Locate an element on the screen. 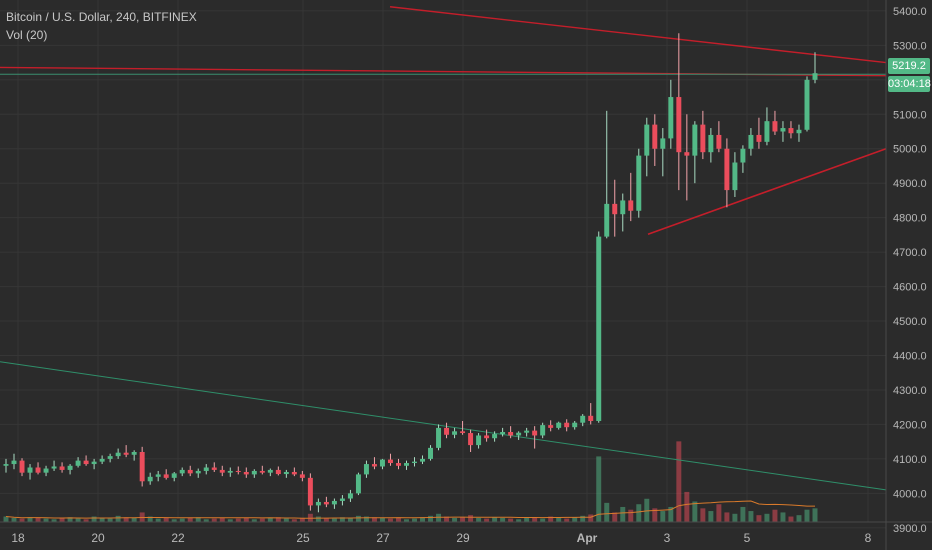 The width and height of the screenshot is (932, 550). x-tick-label: 5 is located at coordinates (747, 538).